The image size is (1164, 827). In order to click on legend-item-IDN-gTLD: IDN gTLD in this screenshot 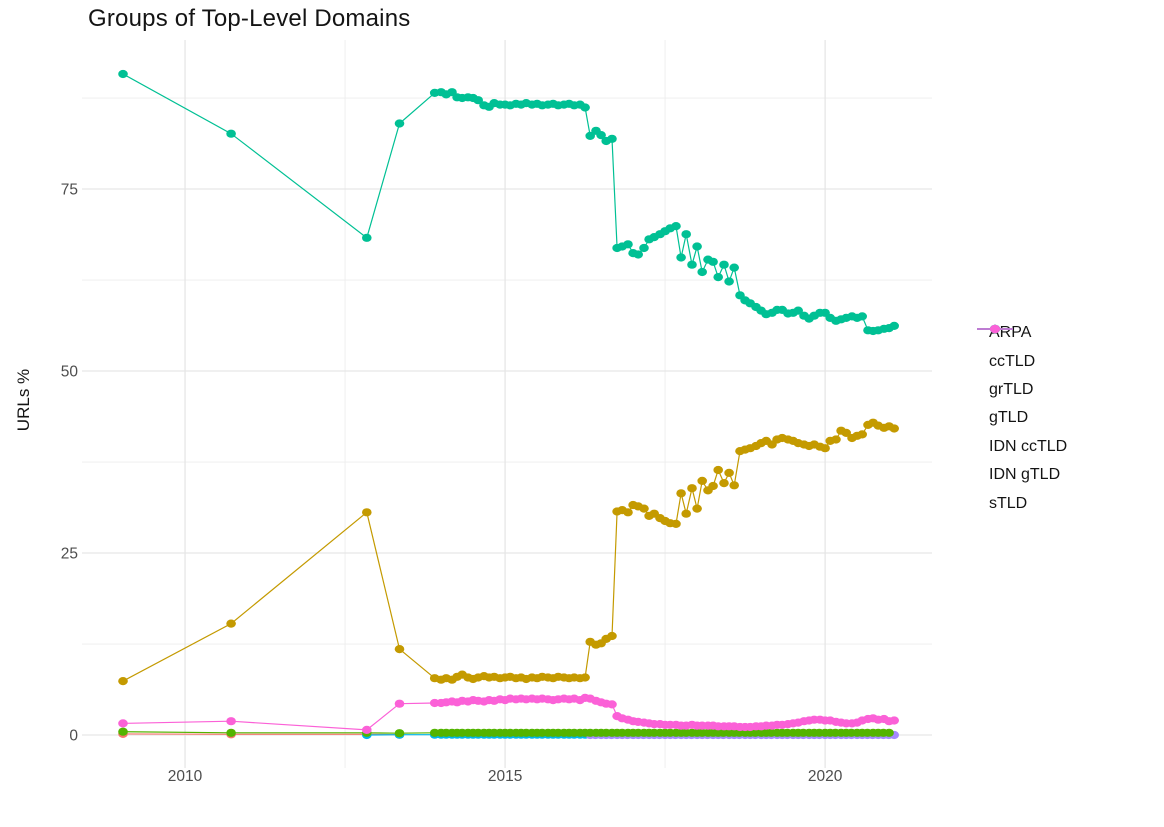, I will do `click(1021, 406)`.